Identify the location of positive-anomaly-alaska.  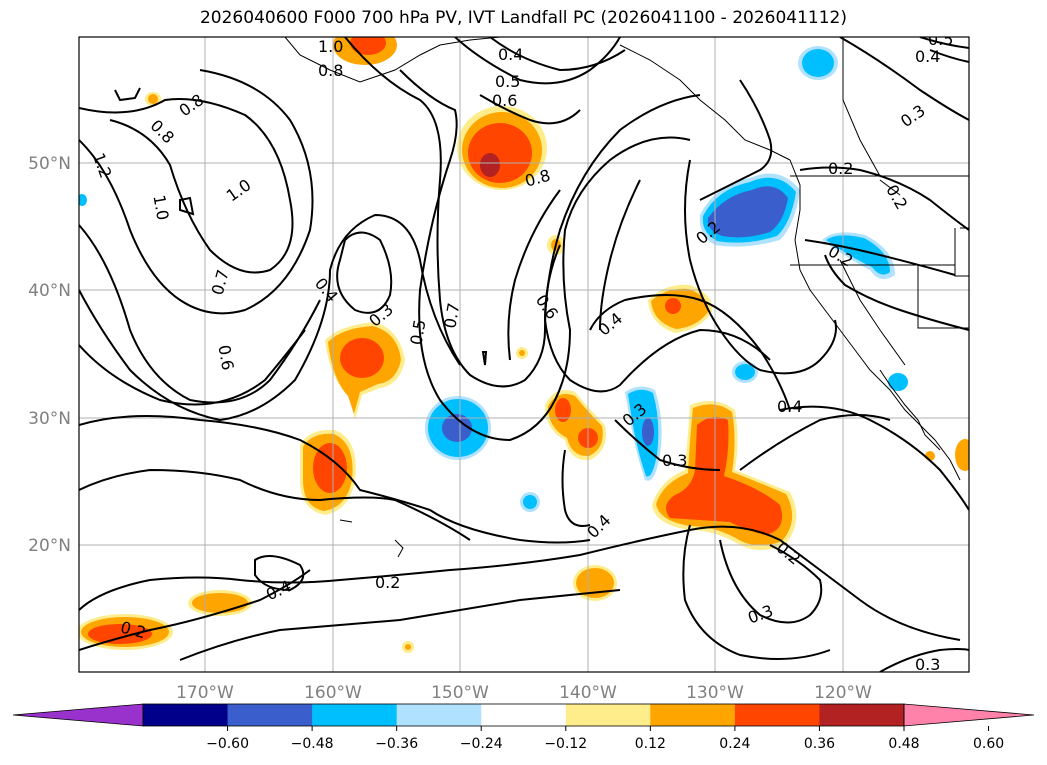
(365, 51).